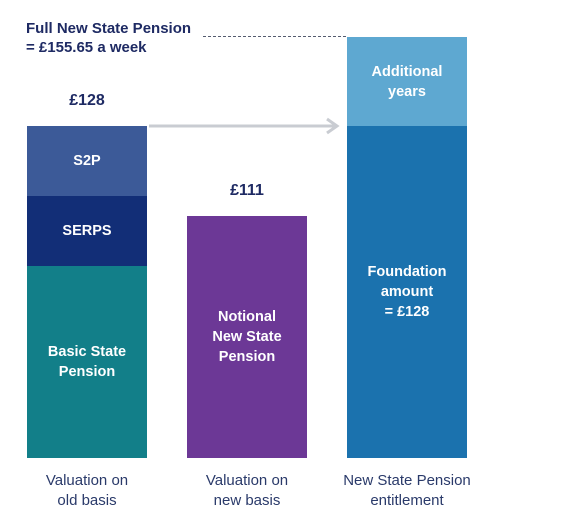 This screenshot has width=584, height=532. I want to click on full-pension-dotted-line, so click(274, 36).